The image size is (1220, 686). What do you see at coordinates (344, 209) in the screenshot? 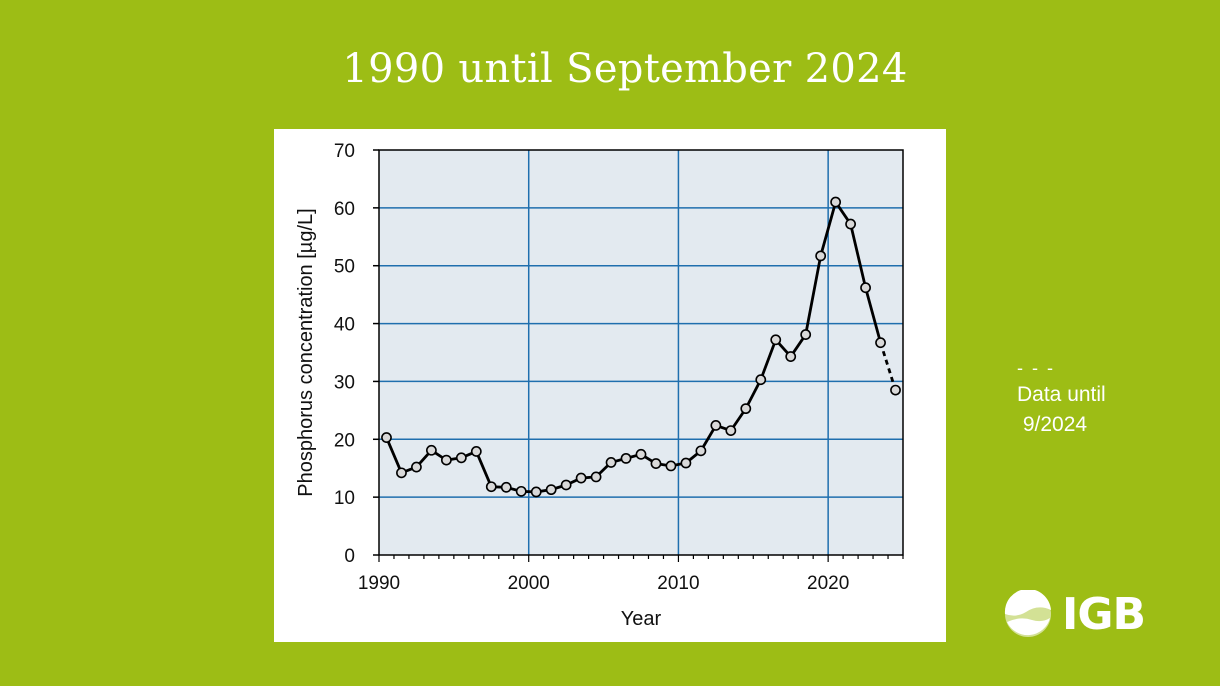
I see `y-tick-label: 60` at bounding box center [344, 209].